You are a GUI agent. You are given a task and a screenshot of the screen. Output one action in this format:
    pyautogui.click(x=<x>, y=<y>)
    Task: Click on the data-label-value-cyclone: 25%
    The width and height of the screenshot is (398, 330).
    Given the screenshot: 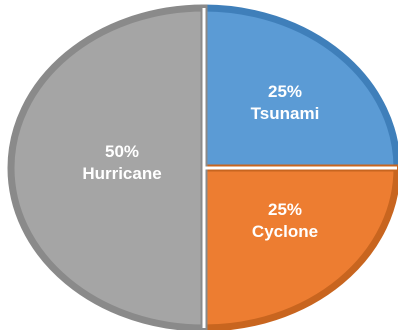 What is the action you would take?
    pyautogui.click(x=285, y=209)
    